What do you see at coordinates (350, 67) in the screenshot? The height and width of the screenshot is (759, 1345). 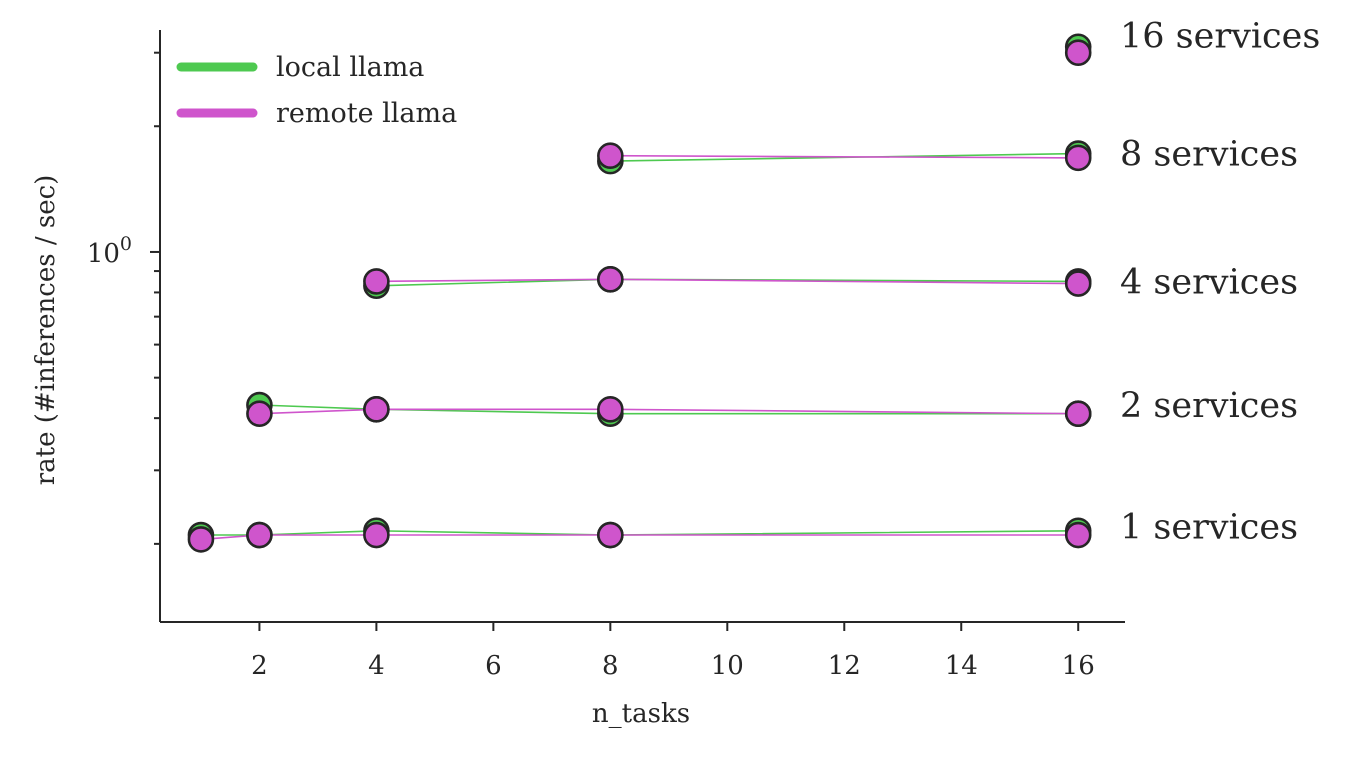 I see `legend-label: local llama` at bounding box center [350, 67].